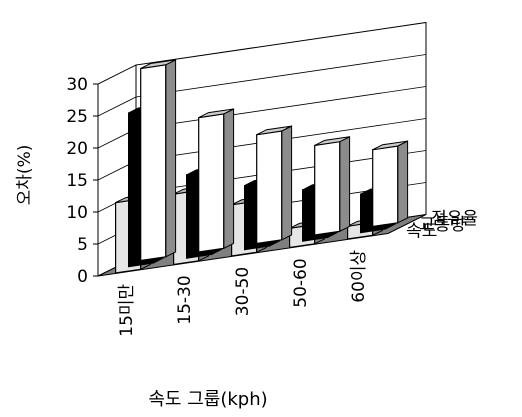 This screenshot has height=417, width=522. Describe the element at coordinates (359, 275) in the screenshot. I see `x-tick-label: 60이상` at that location.